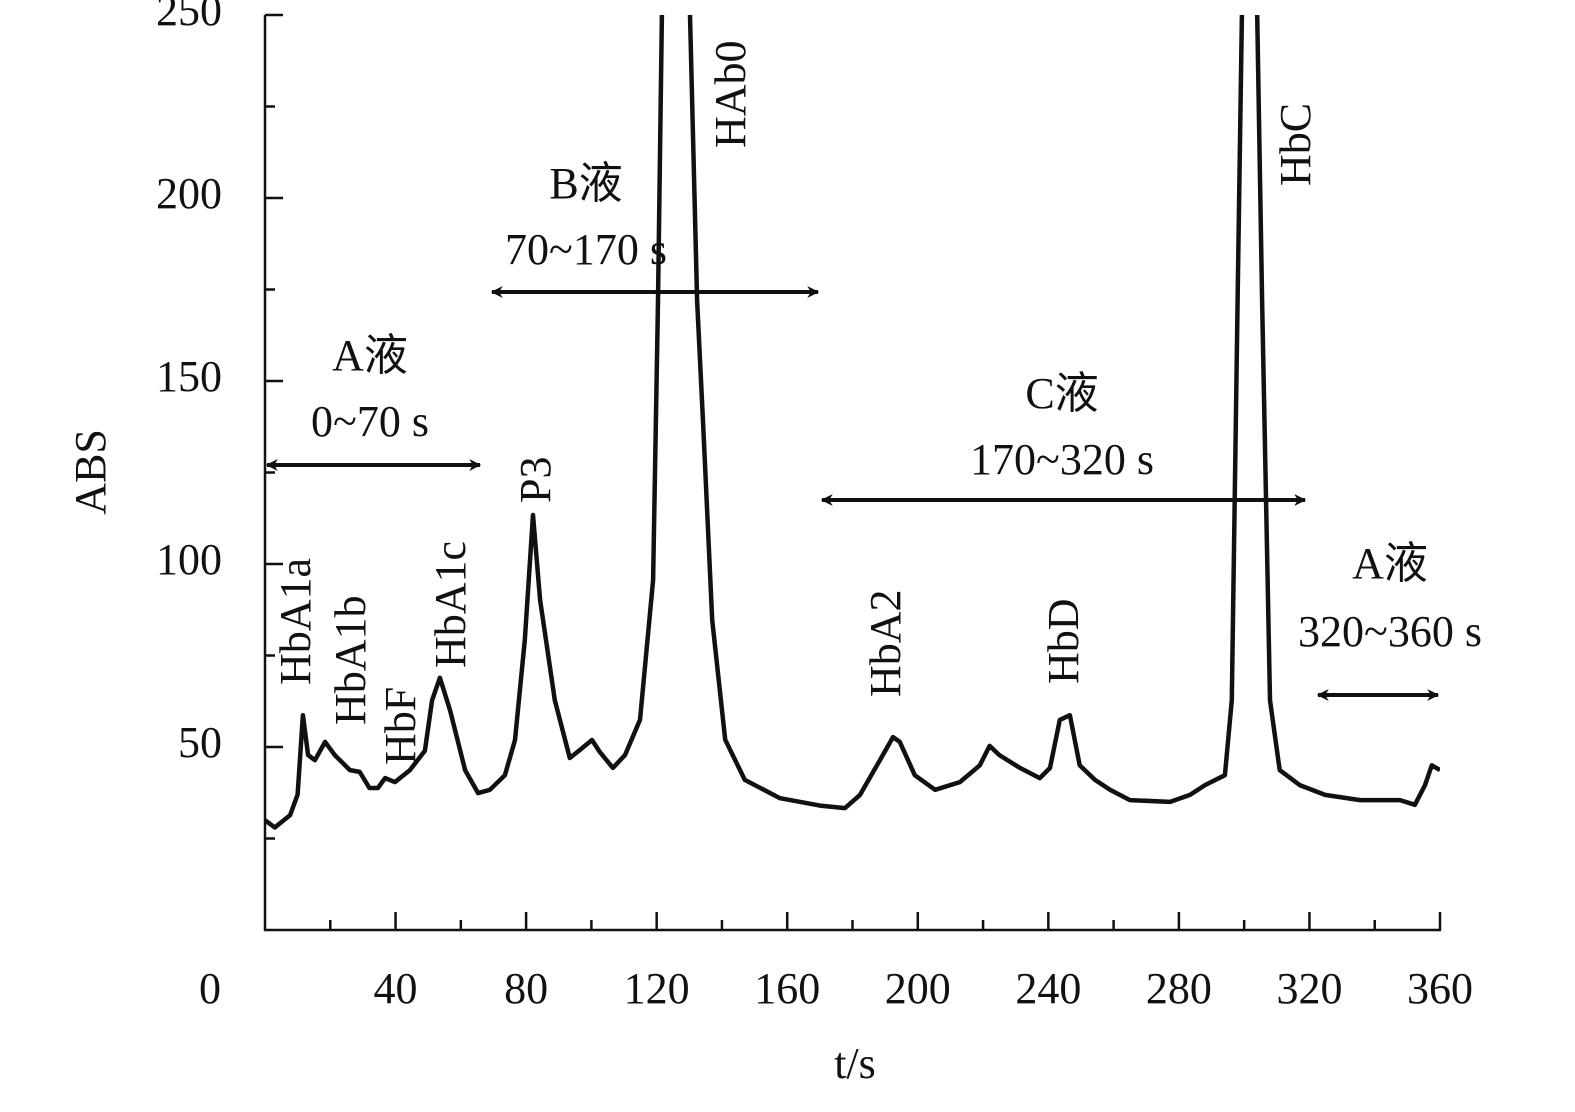  Describe the element at coordinates (1061, 393) in the screenshot. I see `region-label: C液` at that location.